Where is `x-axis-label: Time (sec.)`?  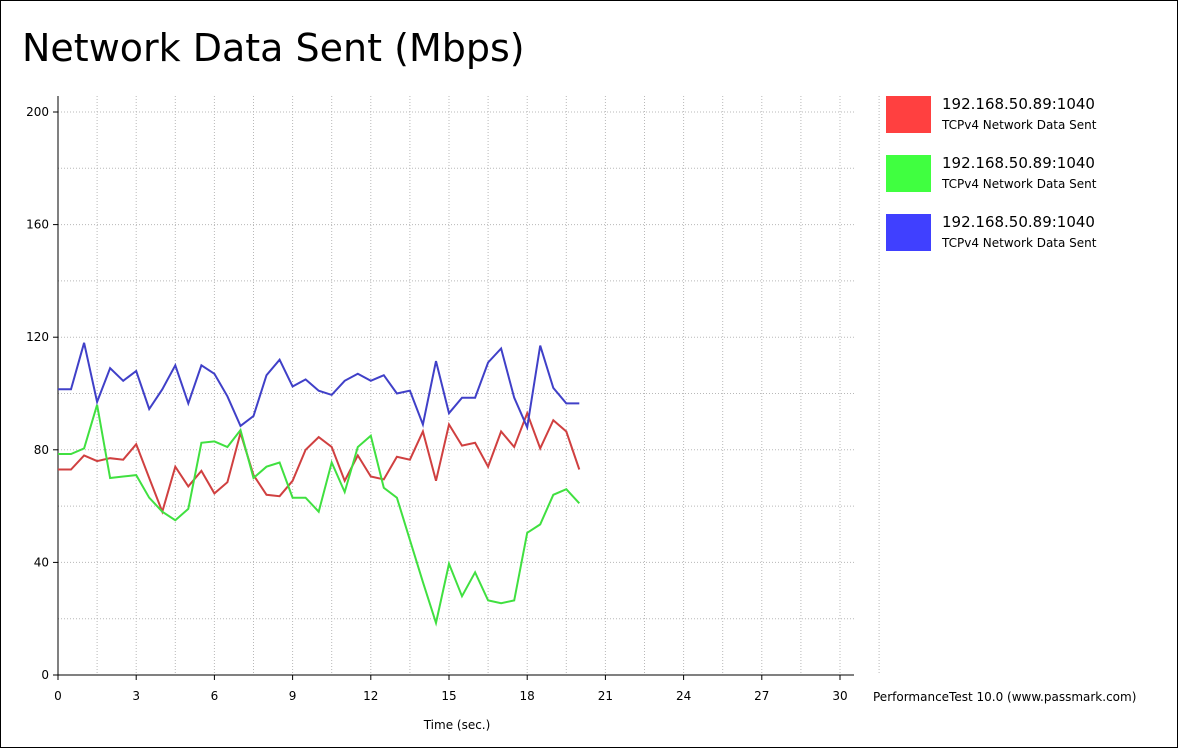 x-axis-label: Time (sec.) is located at coordinates (457, 725).